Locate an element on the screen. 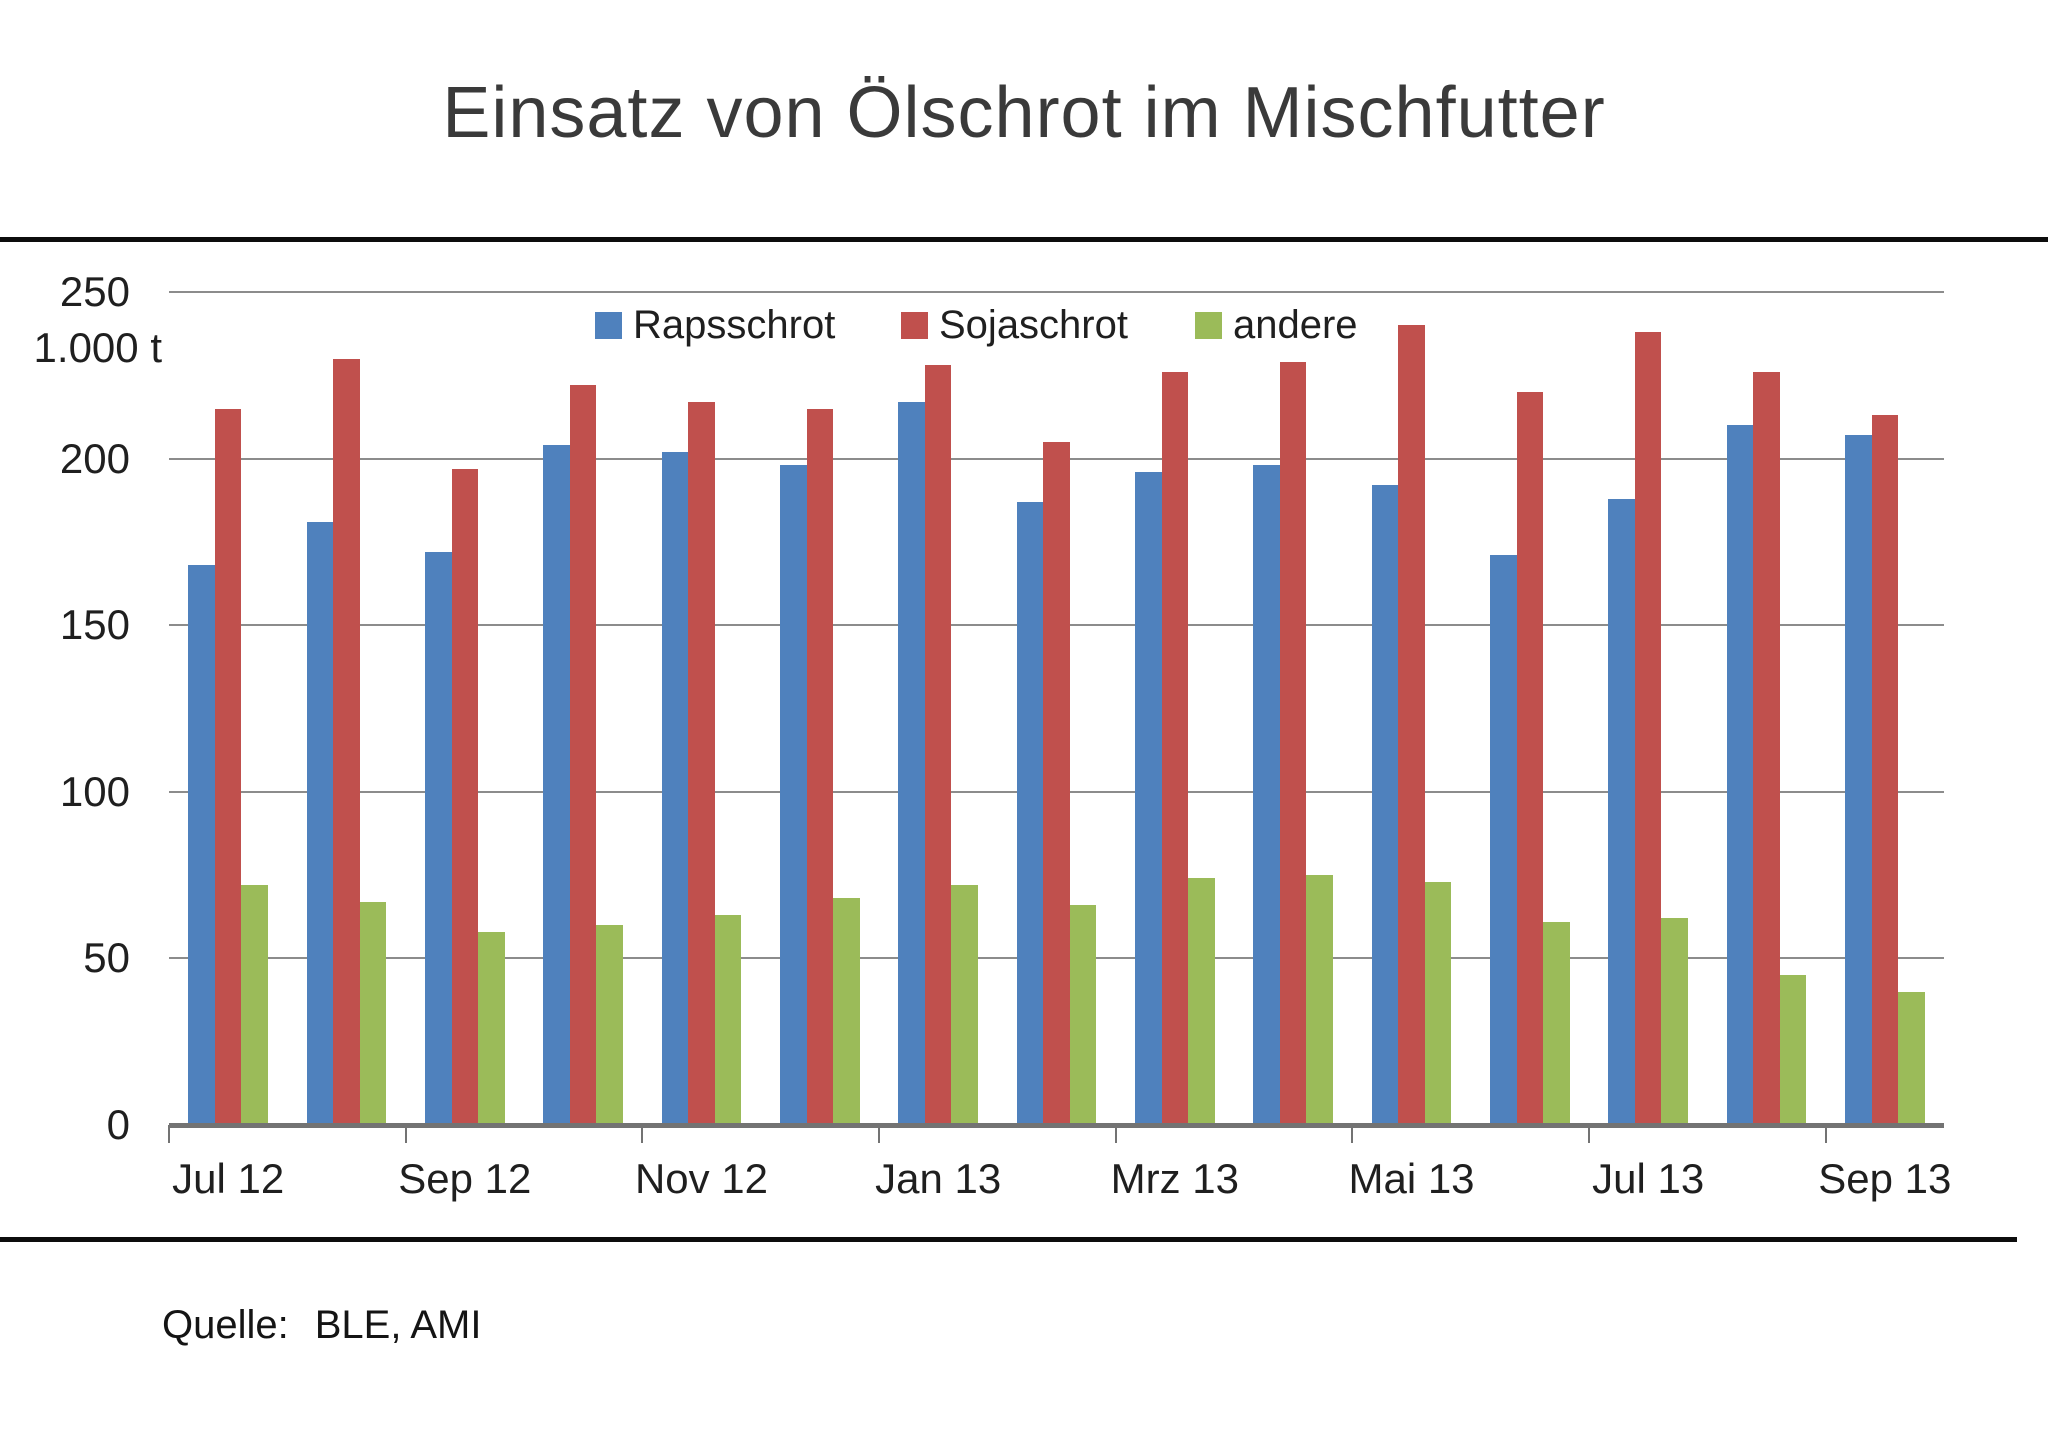 Image resolution: width=2048 pixels, height=1431 pixels. y-tick-label-200: 200 is located at coordinates (94, 458).